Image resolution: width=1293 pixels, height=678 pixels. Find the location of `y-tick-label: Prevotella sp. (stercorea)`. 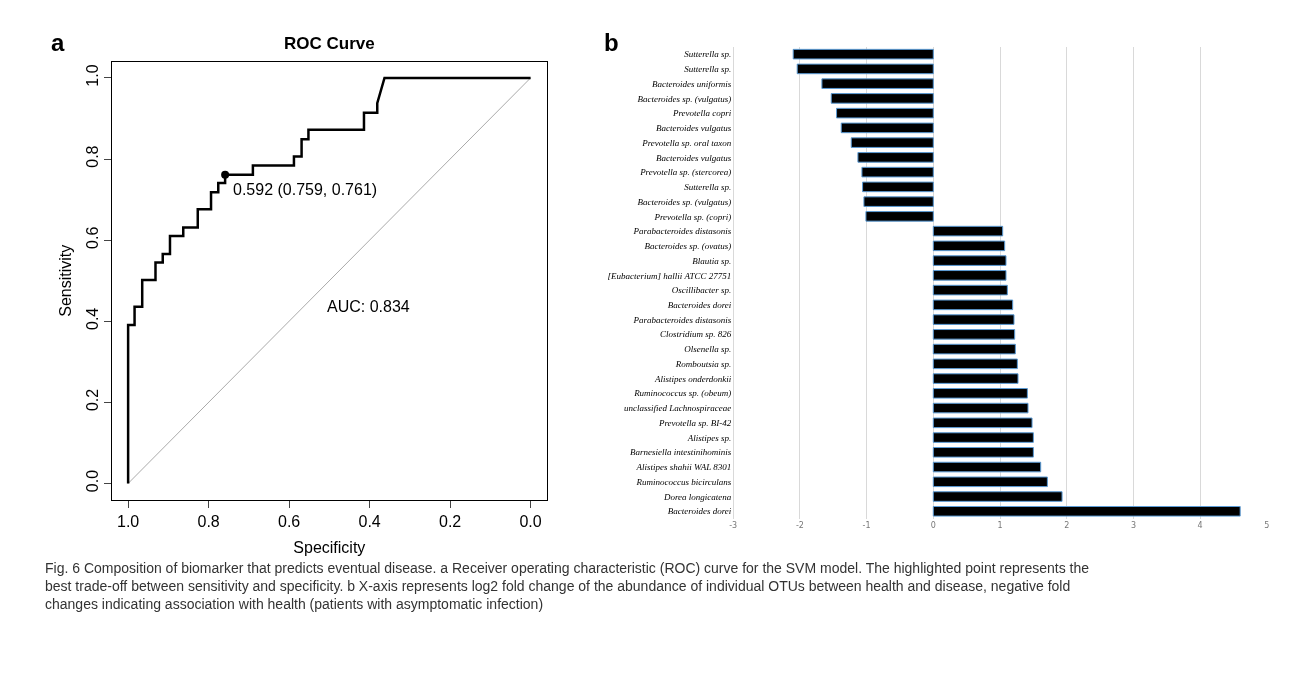

y-tick-label: Prevotella sp. (stercorea) is located at coordinates (685, 172).